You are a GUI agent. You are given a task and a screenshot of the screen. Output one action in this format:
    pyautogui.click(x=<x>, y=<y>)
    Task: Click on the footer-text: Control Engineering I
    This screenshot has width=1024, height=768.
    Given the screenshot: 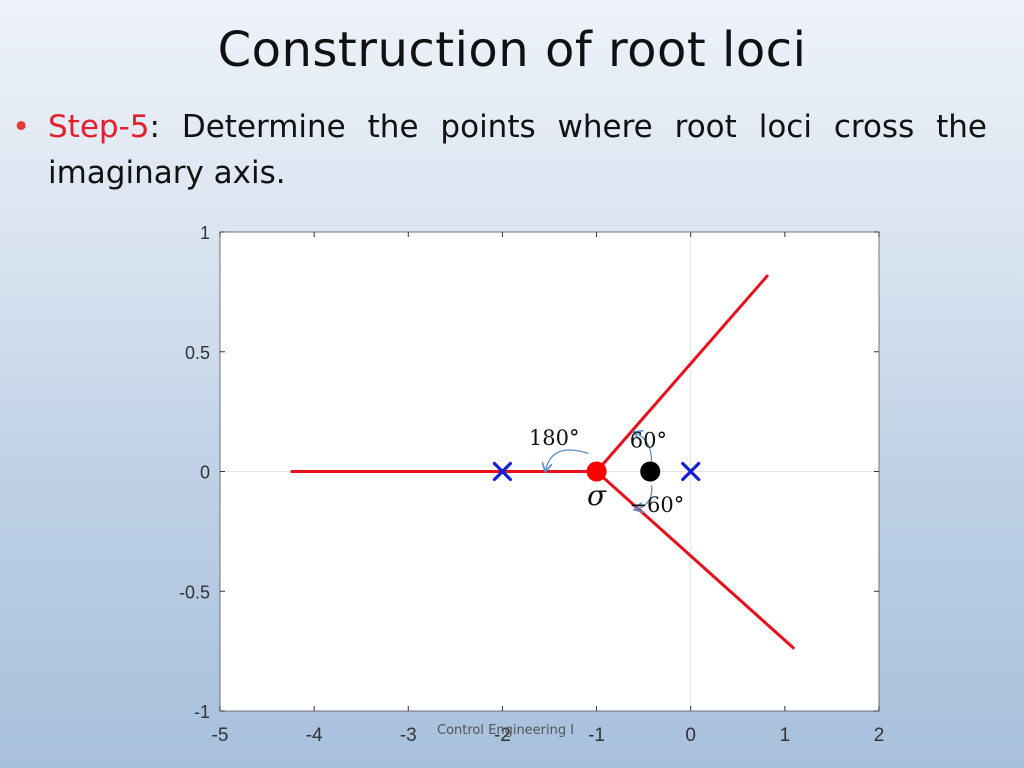 What is the action you would take?
    pyautogui.click(x=506, y=730)
    